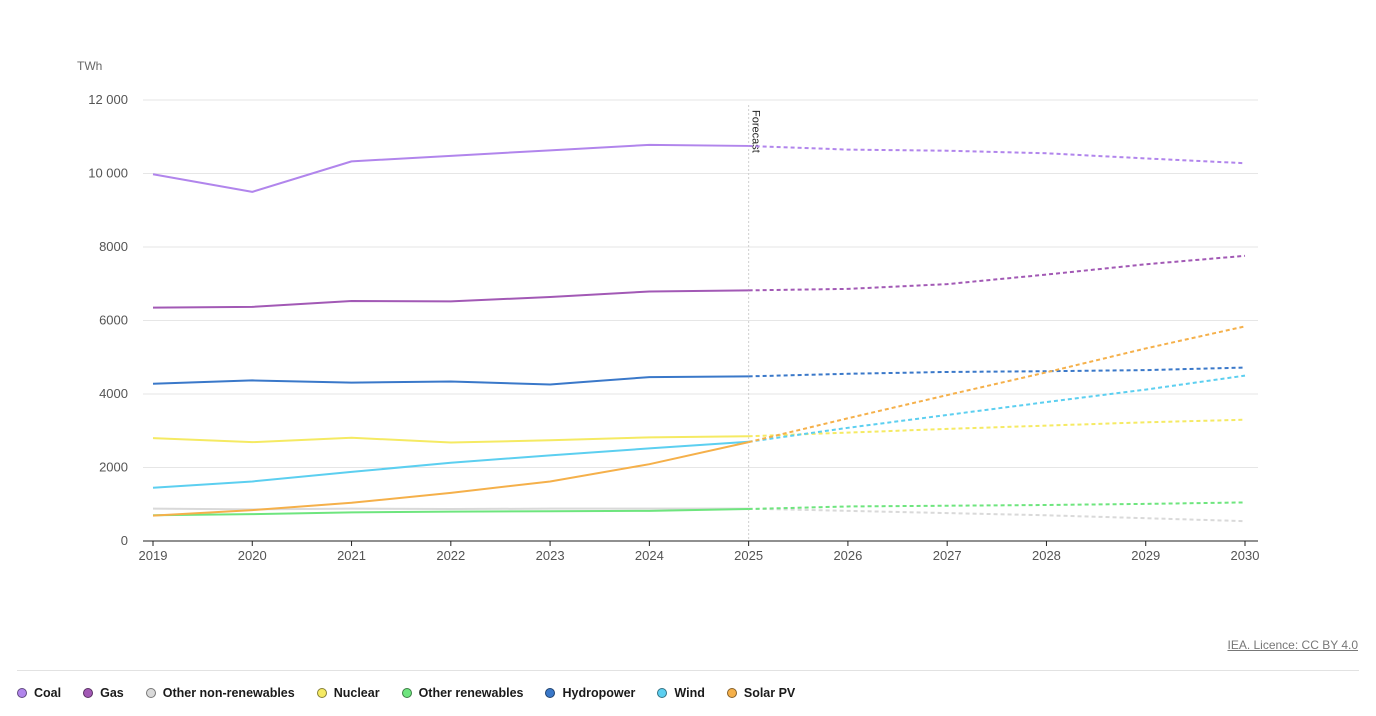  What do you see at coordinates (450, 509) in the screenshot?
I see `series-line-other-non-renewables` at bounding box center [450, 509].